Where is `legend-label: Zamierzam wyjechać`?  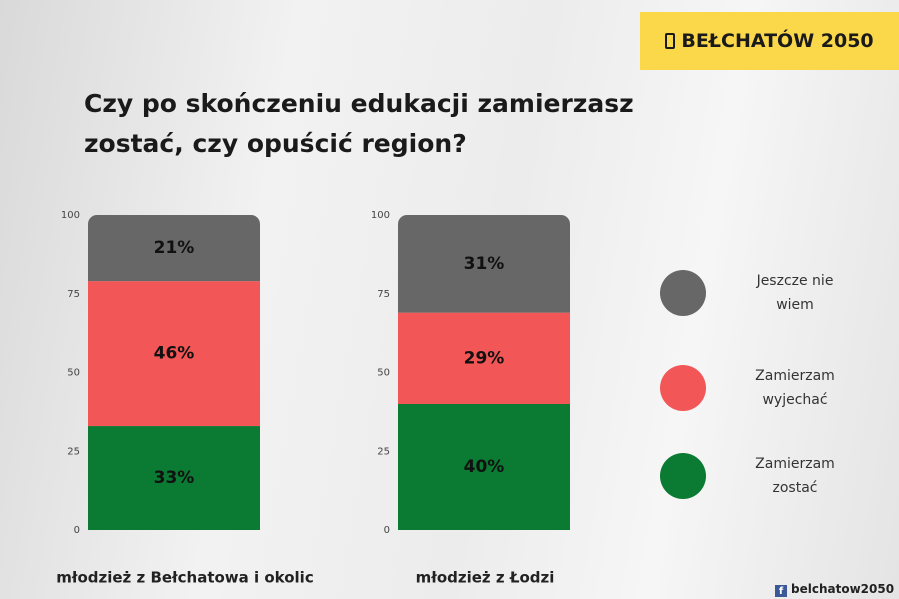 legend-label: Zamierzam wyjechać is located at coordinates (795, 388).